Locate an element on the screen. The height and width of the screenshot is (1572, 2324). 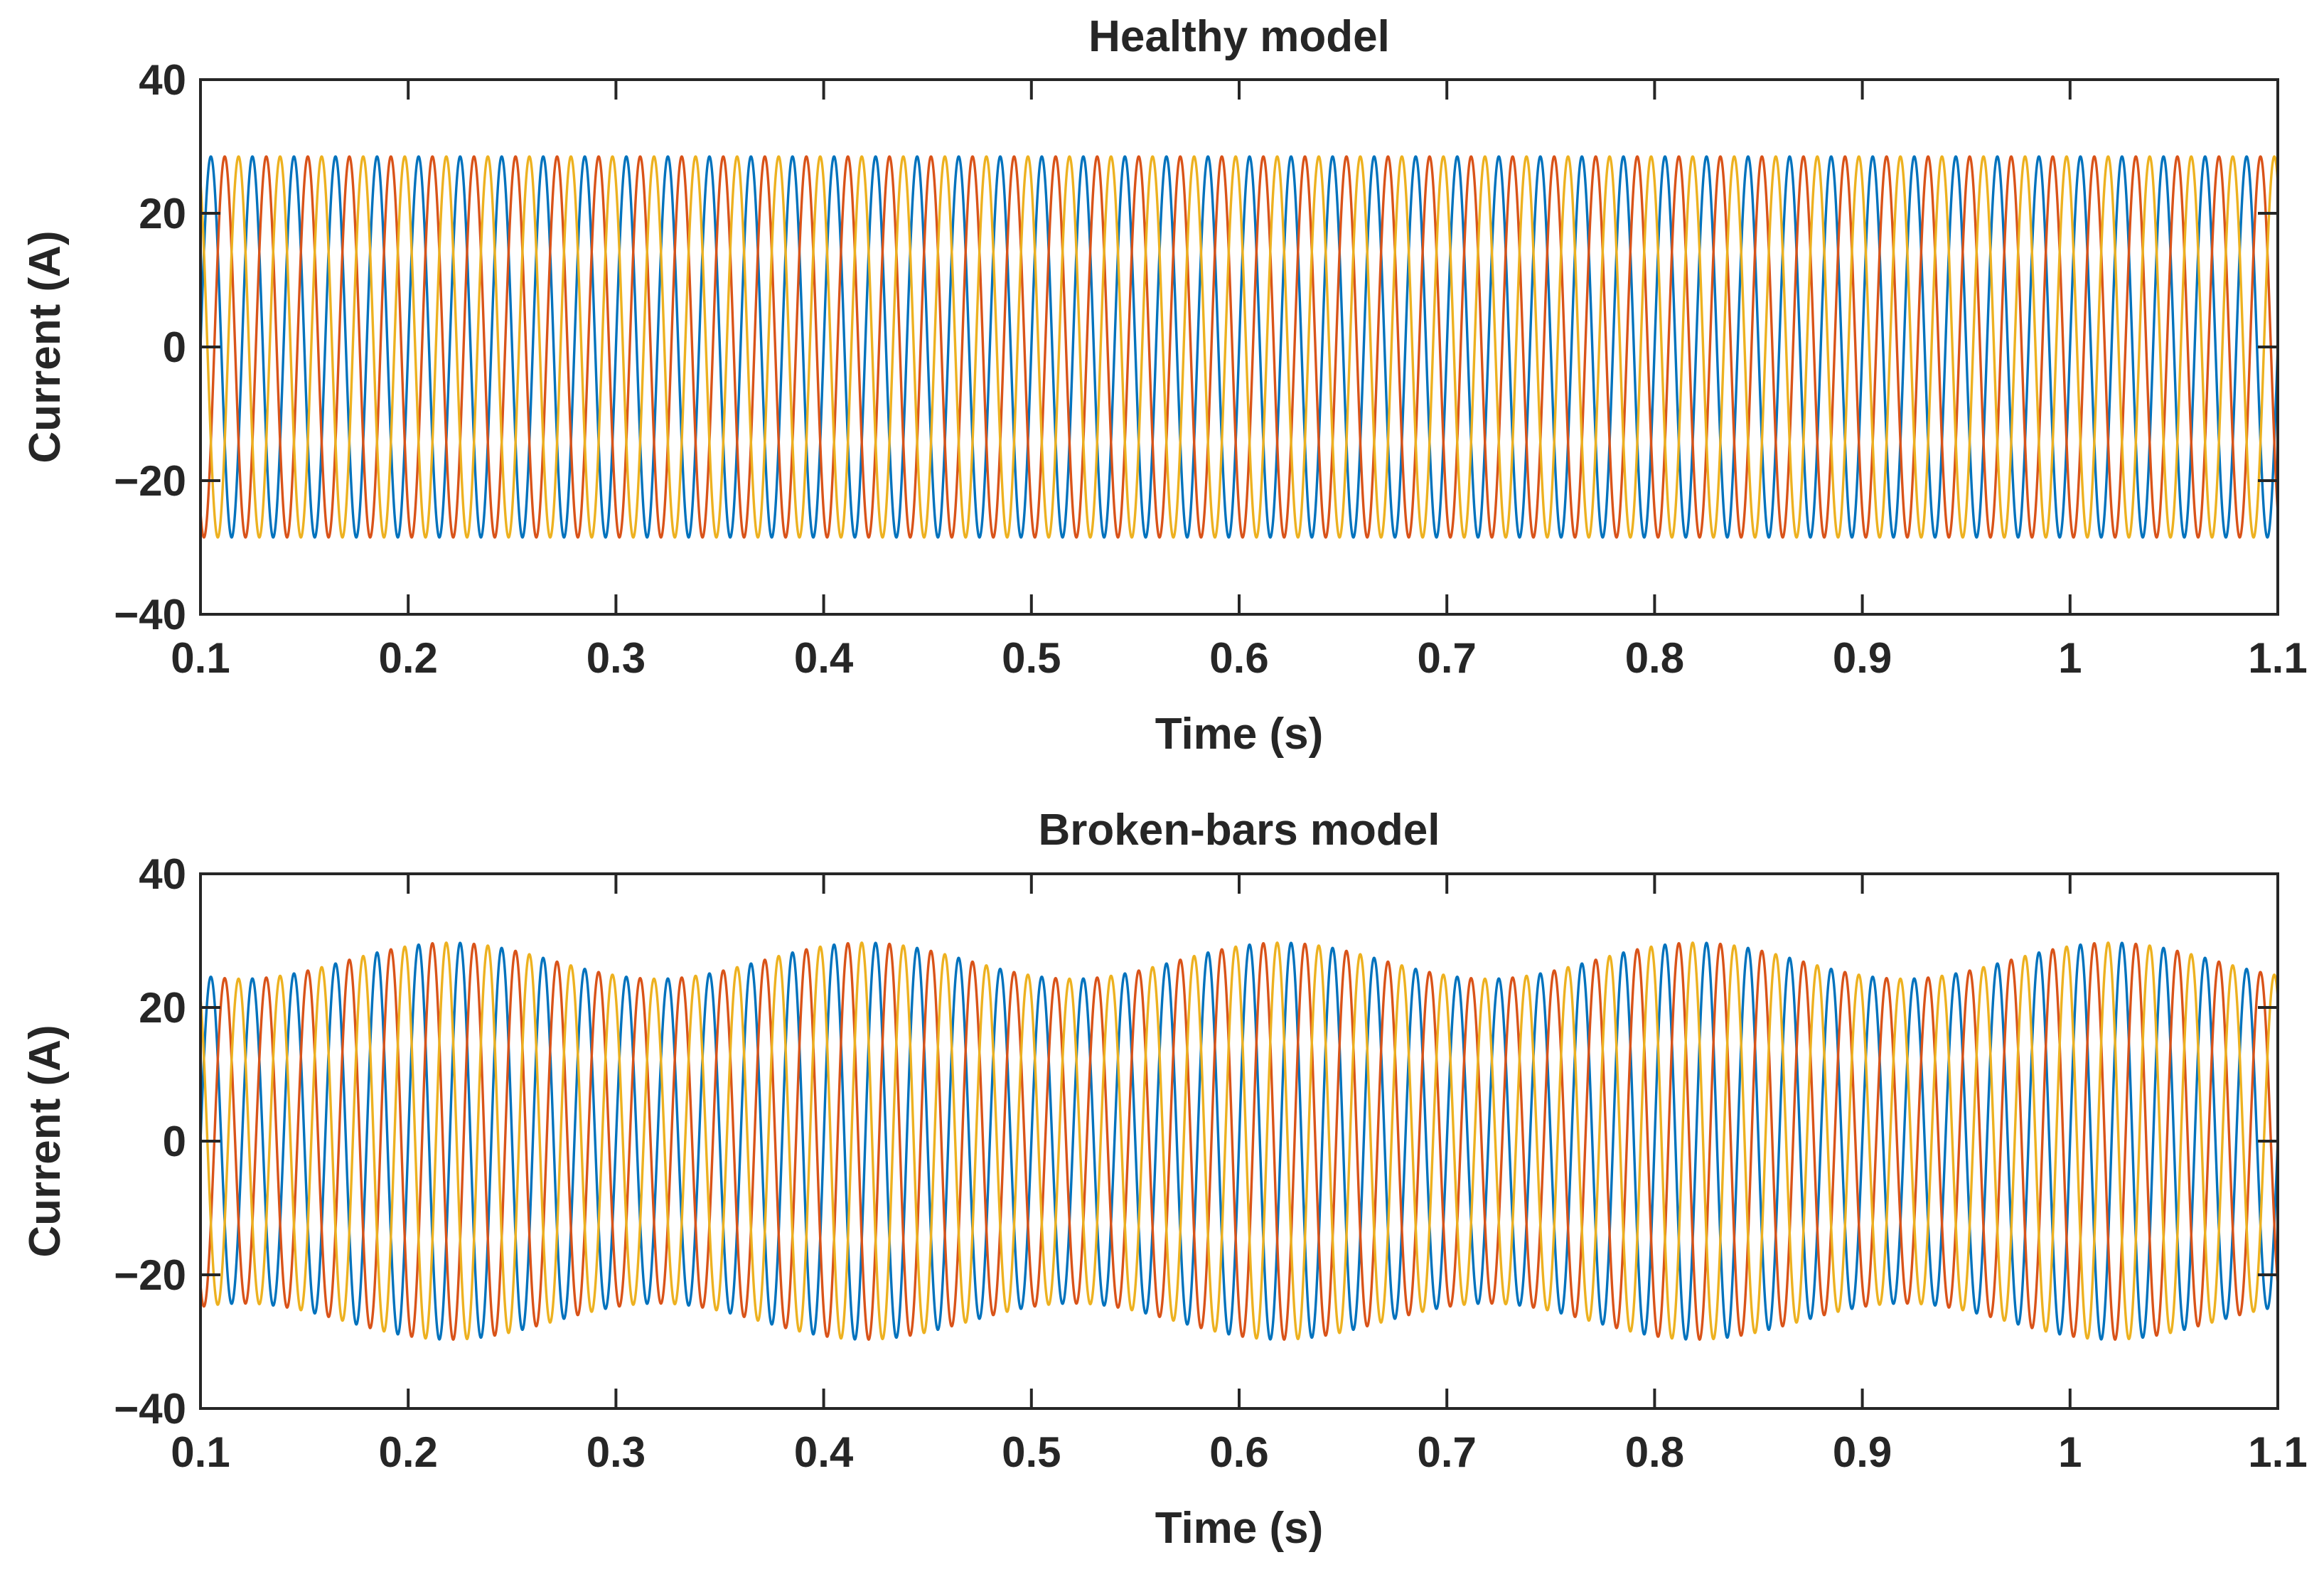
chart-title: Healthy model is located at coordinates (1239, 36).